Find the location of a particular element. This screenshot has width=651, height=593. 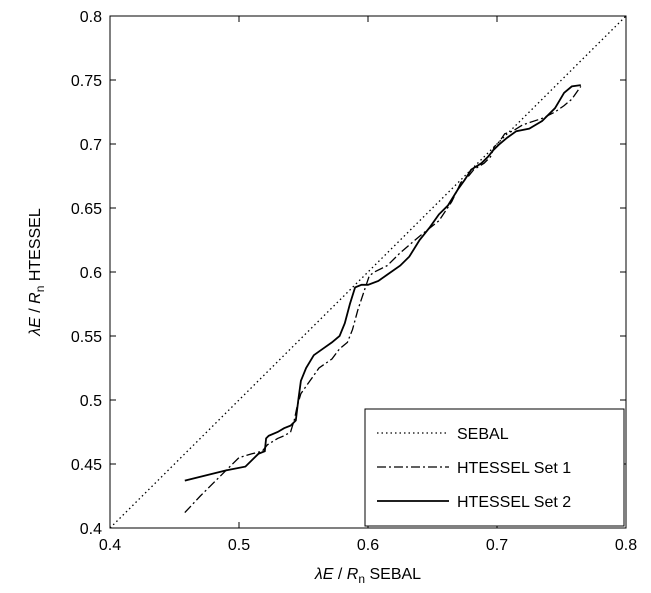

y-label-lambda: λ is located at coordinates (35, 332).